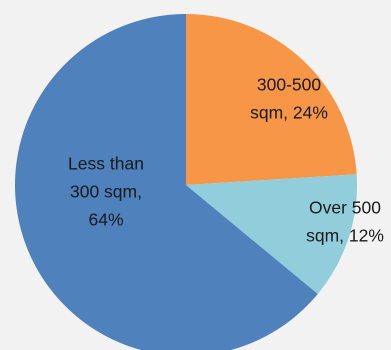 Image resolution: width=391 pixels, height=350 pixels. Describe the element at coordinates (105, 220) in the screenshot. I see `pie-slice-label-line: 64%` at that location.